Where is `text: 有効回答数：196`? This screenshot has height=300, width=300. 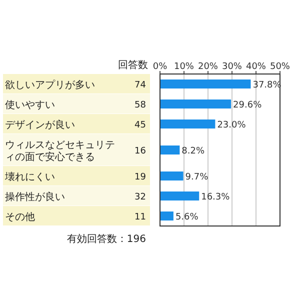
text: 有効回答数：196 is located at coordinates (106, 239).